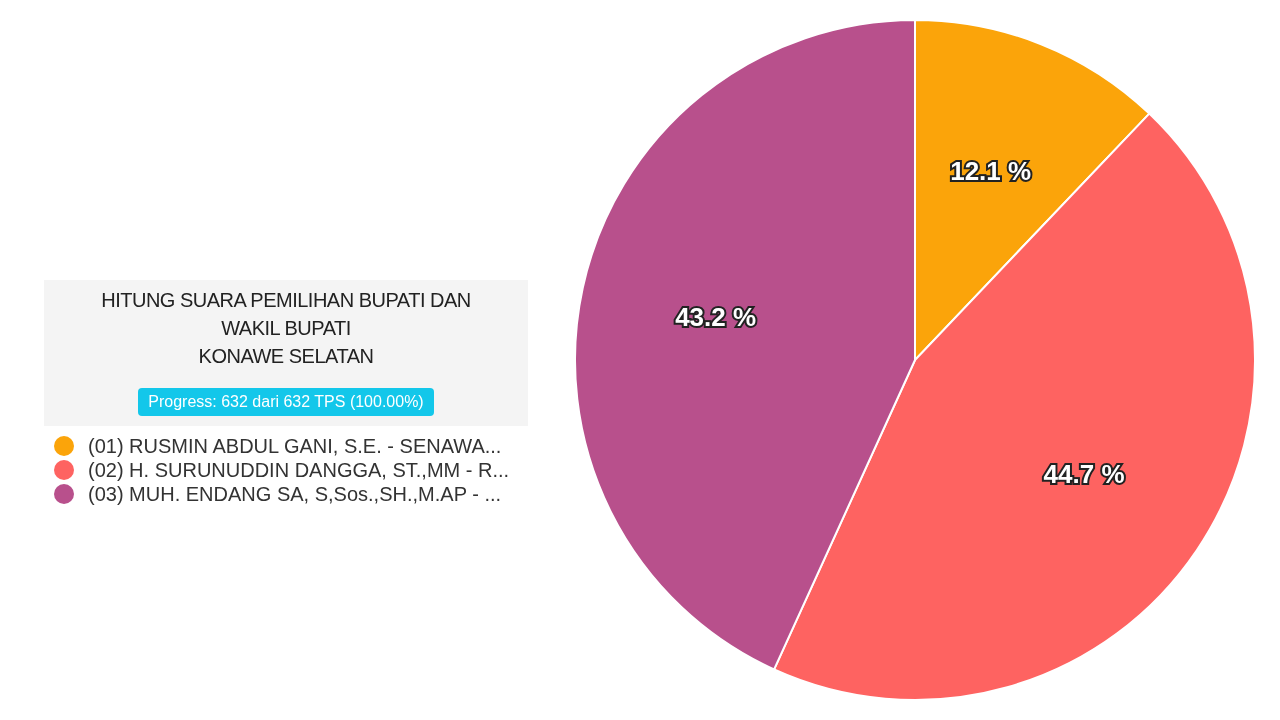  What do you see at coordinates (286, 328) in the screenshot?
I see `text: HITUNG SUARA PEMILIHAN BUPATI DAN WAKIL BUPATI KONAWE SELATAN` at bounding box center [286, 328].